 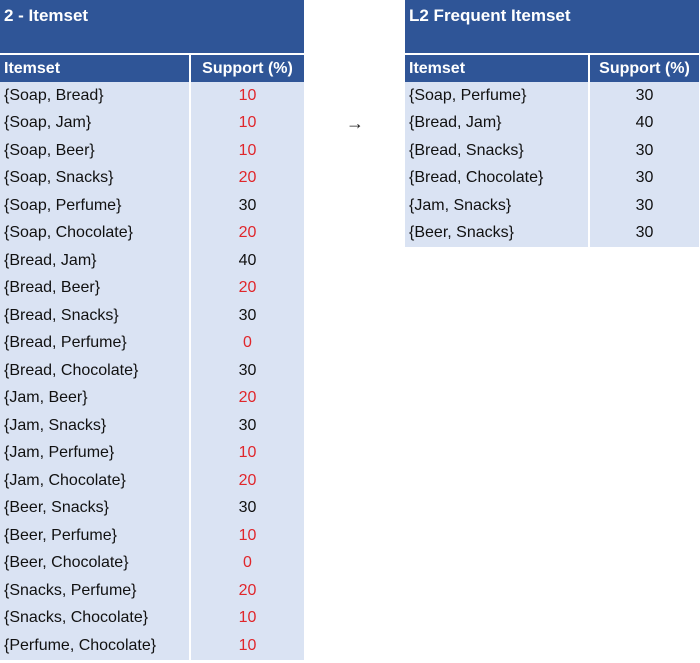 I want to click on table-row: {Snacks, Perfume} 20, so click(x=152, y=591).